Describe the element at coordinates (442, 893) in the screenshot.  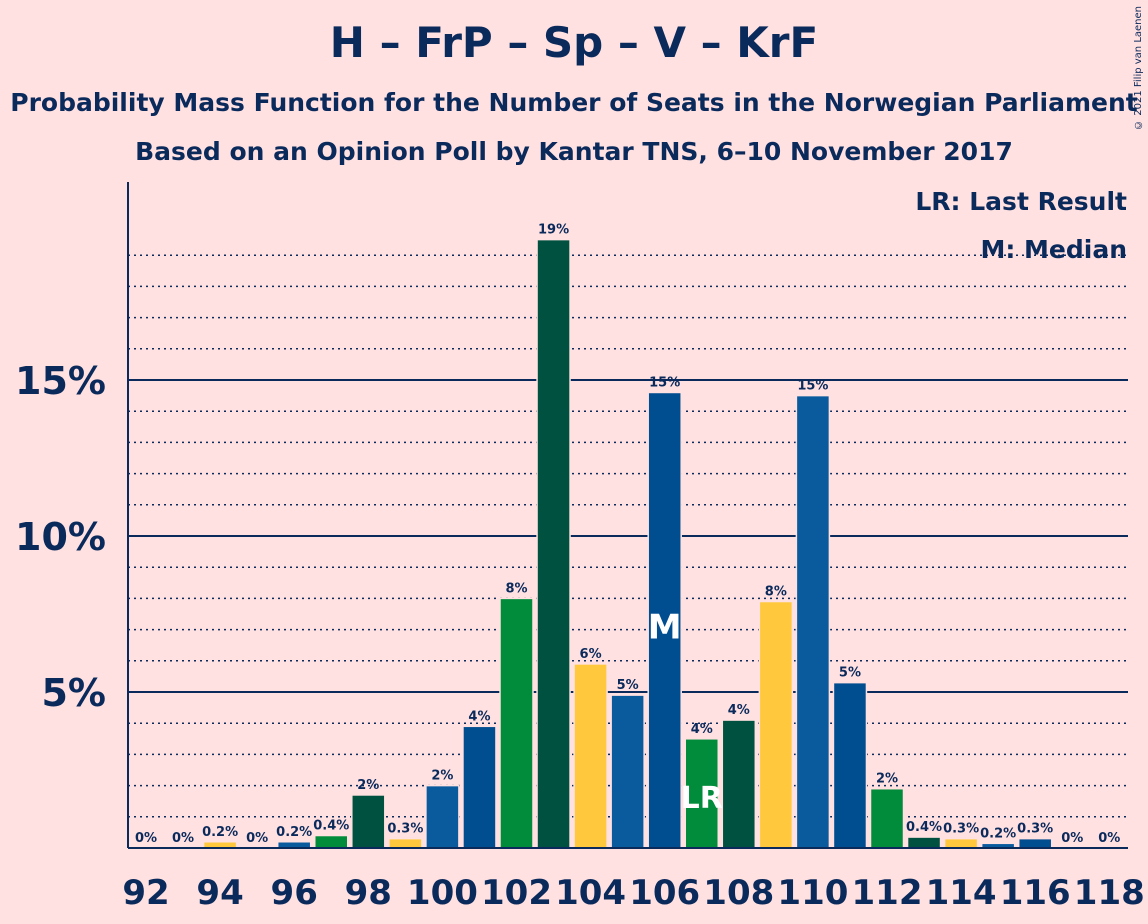
I see `x-tick-label: 100` at that location.